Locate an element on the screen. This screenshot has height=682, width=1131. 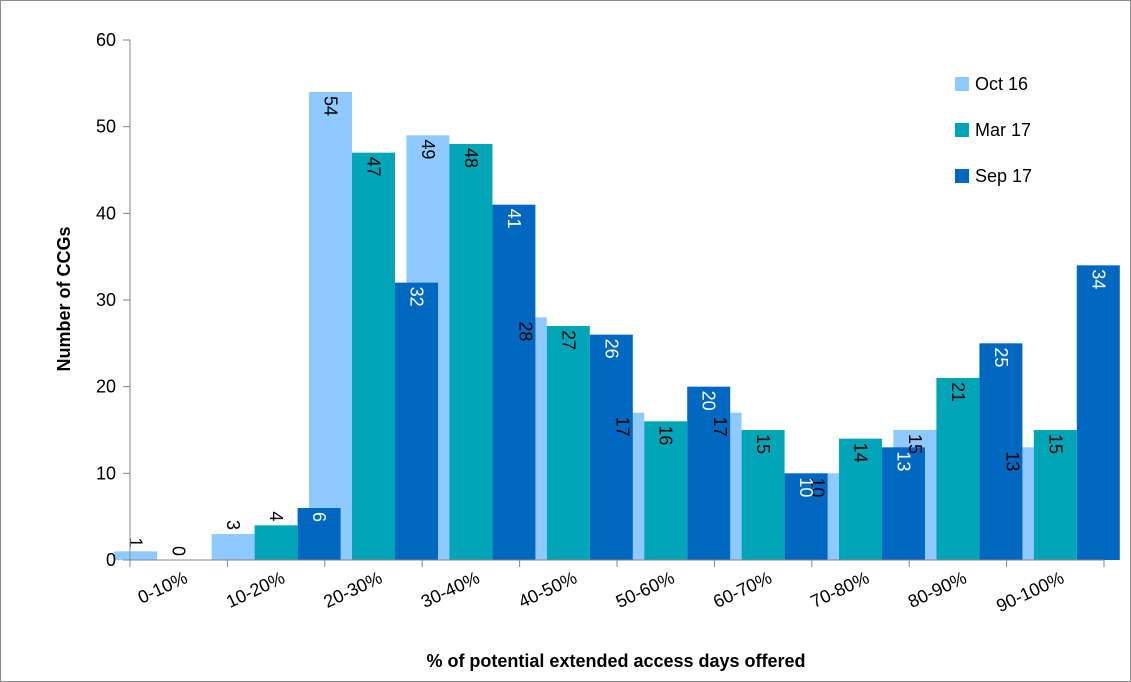
data-label: 26 is located at coordinates (611, 349).